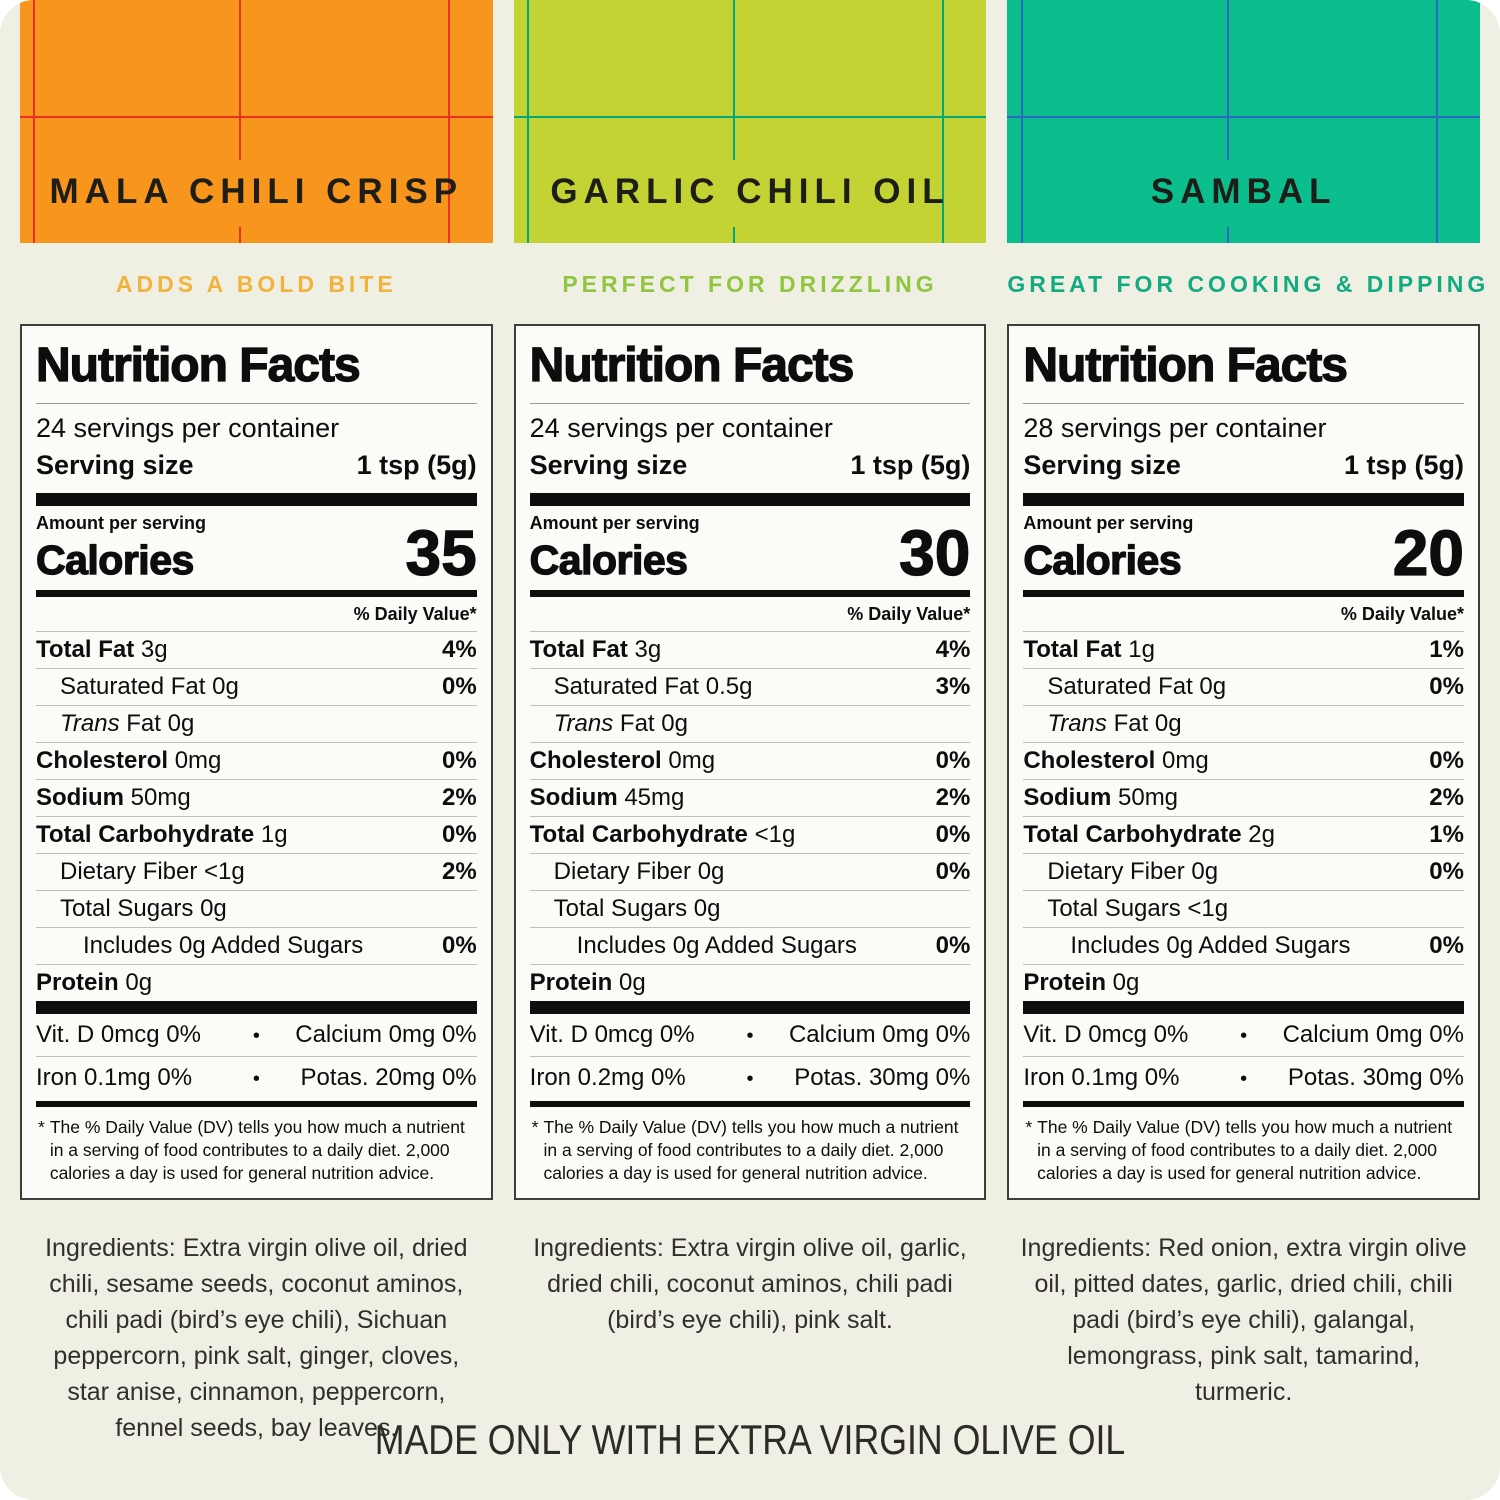  Describe the element at coordinates (441, 553) in the screenshot. I see `calories-value: 35` at that location.